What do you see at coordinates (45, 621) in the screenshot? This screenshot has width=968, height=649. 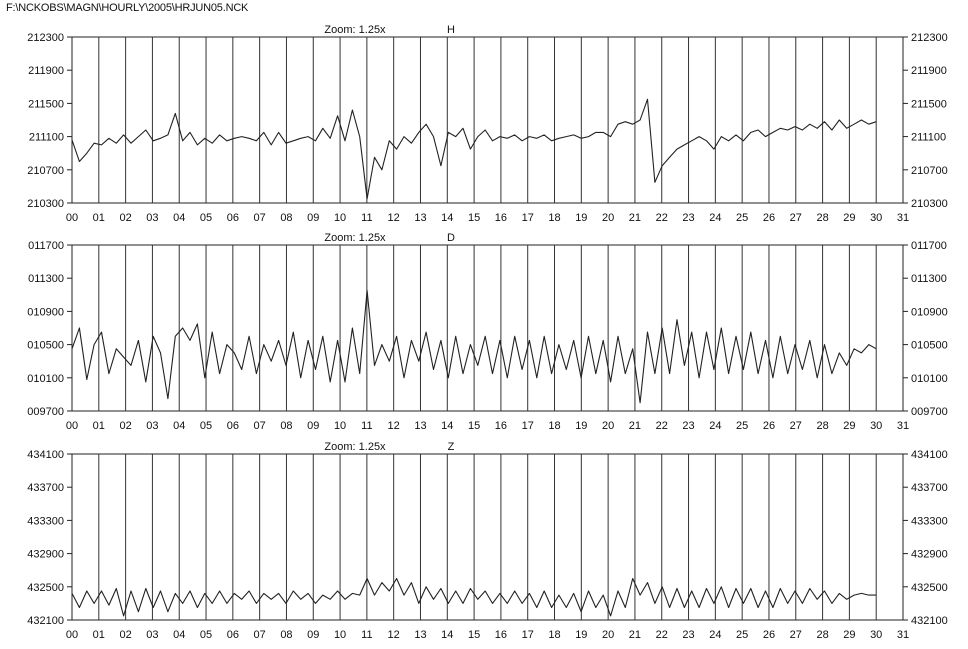 I see `y-tick-label-left: 432100` at bounding box center [45, 621].